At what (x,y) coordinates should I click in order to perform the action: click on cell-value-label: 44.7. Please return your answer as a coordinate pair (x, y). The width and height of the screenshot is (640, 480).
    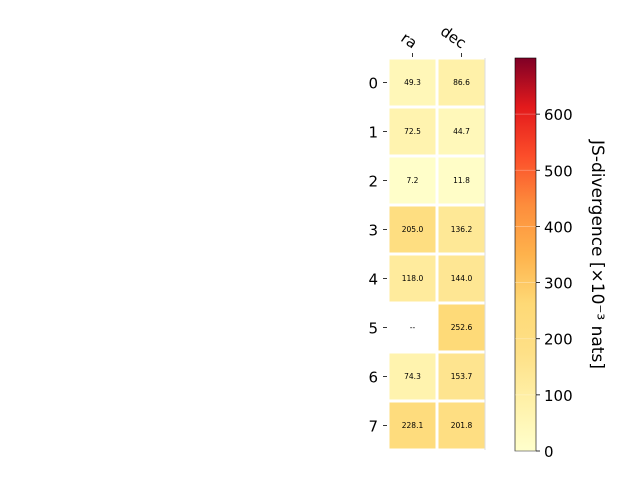
    Looking at the image, I should click on (461, 131).